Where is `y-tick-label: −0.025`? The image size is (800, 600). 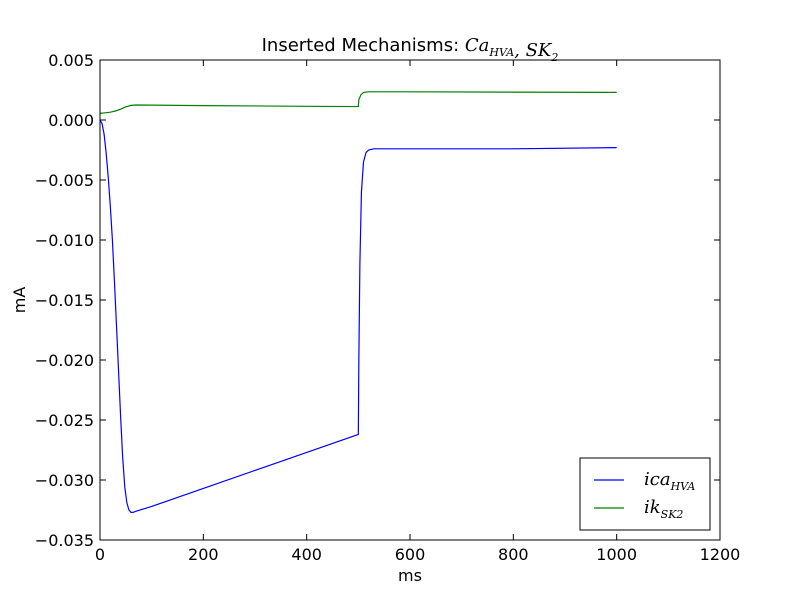
y-tick-label: −0.025 is located at coordinates (64, 420).